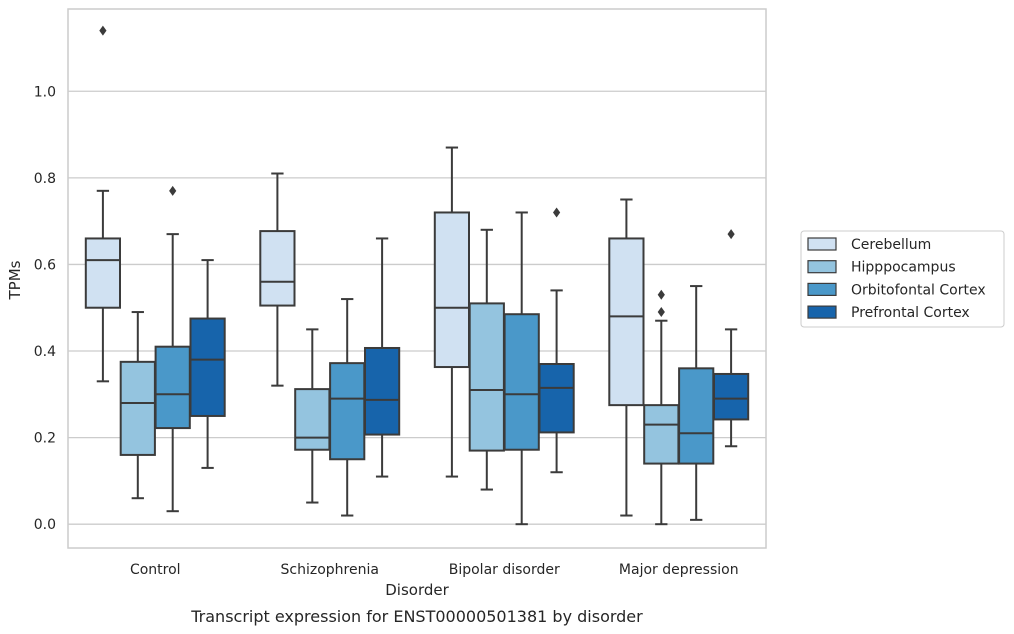 Image resolution: width=1014 pixels, height=634 pixels. Describe the element at coordinates (903, 268) in the screenshot. I see `legend-entry-label: Hipppocampus` at that location.